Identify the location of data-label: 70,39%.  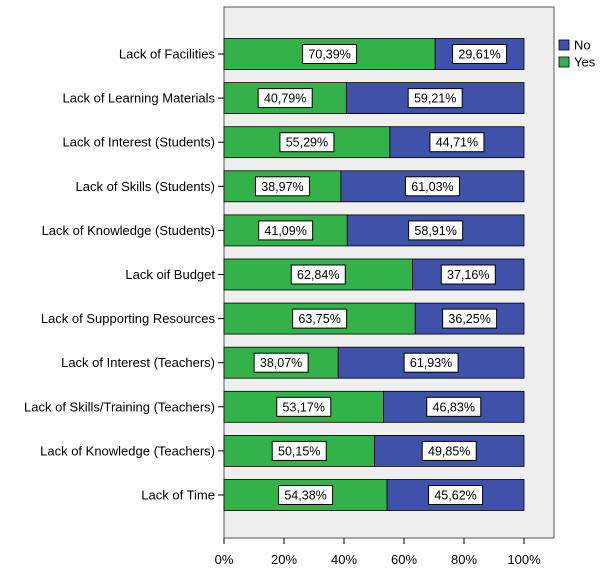
(329, 55).